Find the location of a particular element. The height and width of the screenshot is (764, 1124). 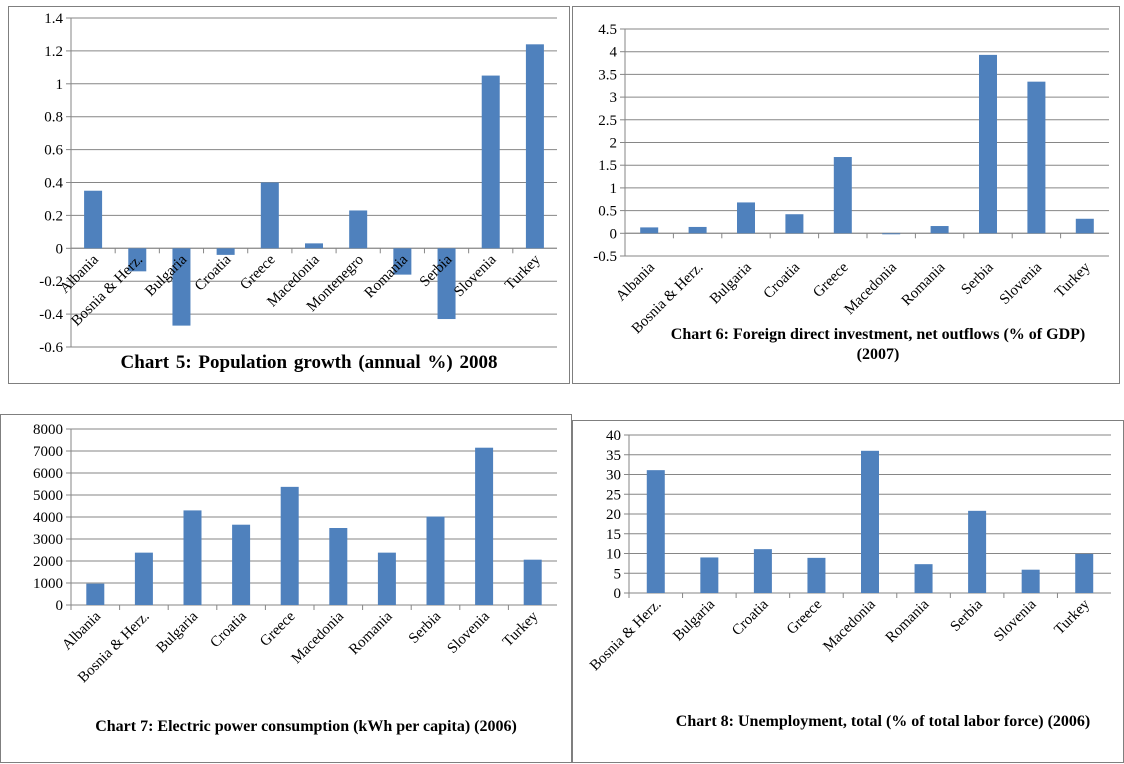

y-tick-label: 2.5 is located at coordinates (607, 121).